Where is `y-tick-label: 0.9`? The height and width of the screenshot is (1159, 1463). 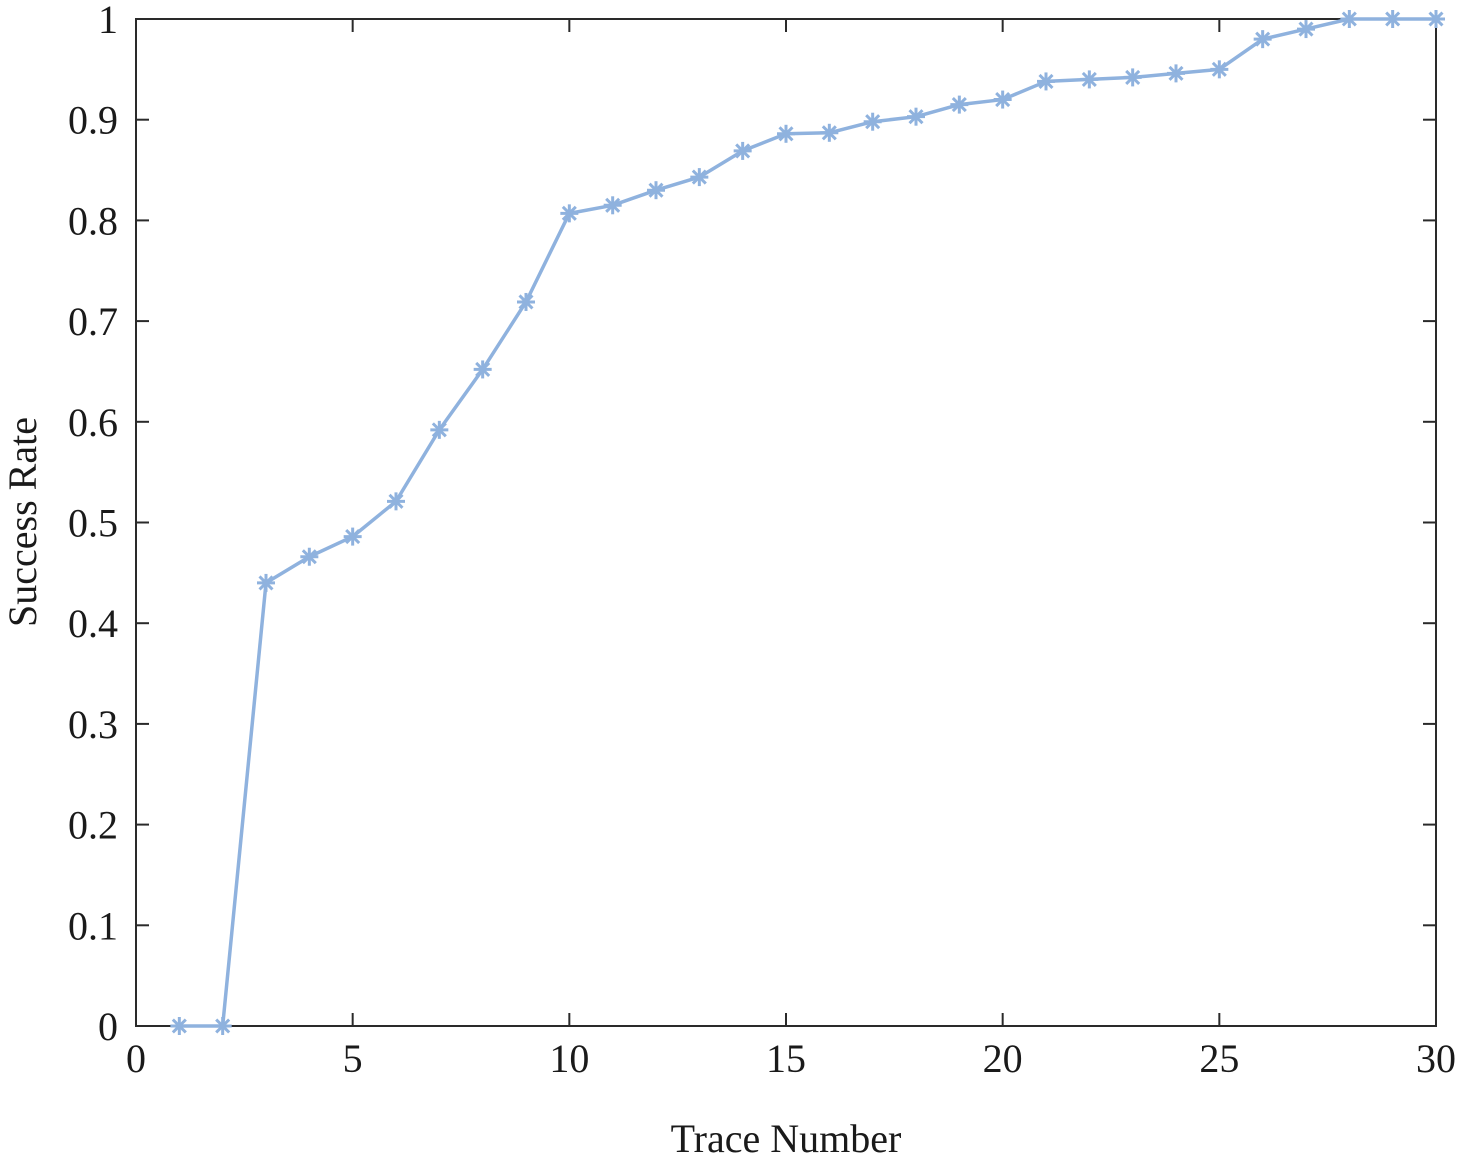
y-tick-label: 0.9 is located at coordinates (93, 120).